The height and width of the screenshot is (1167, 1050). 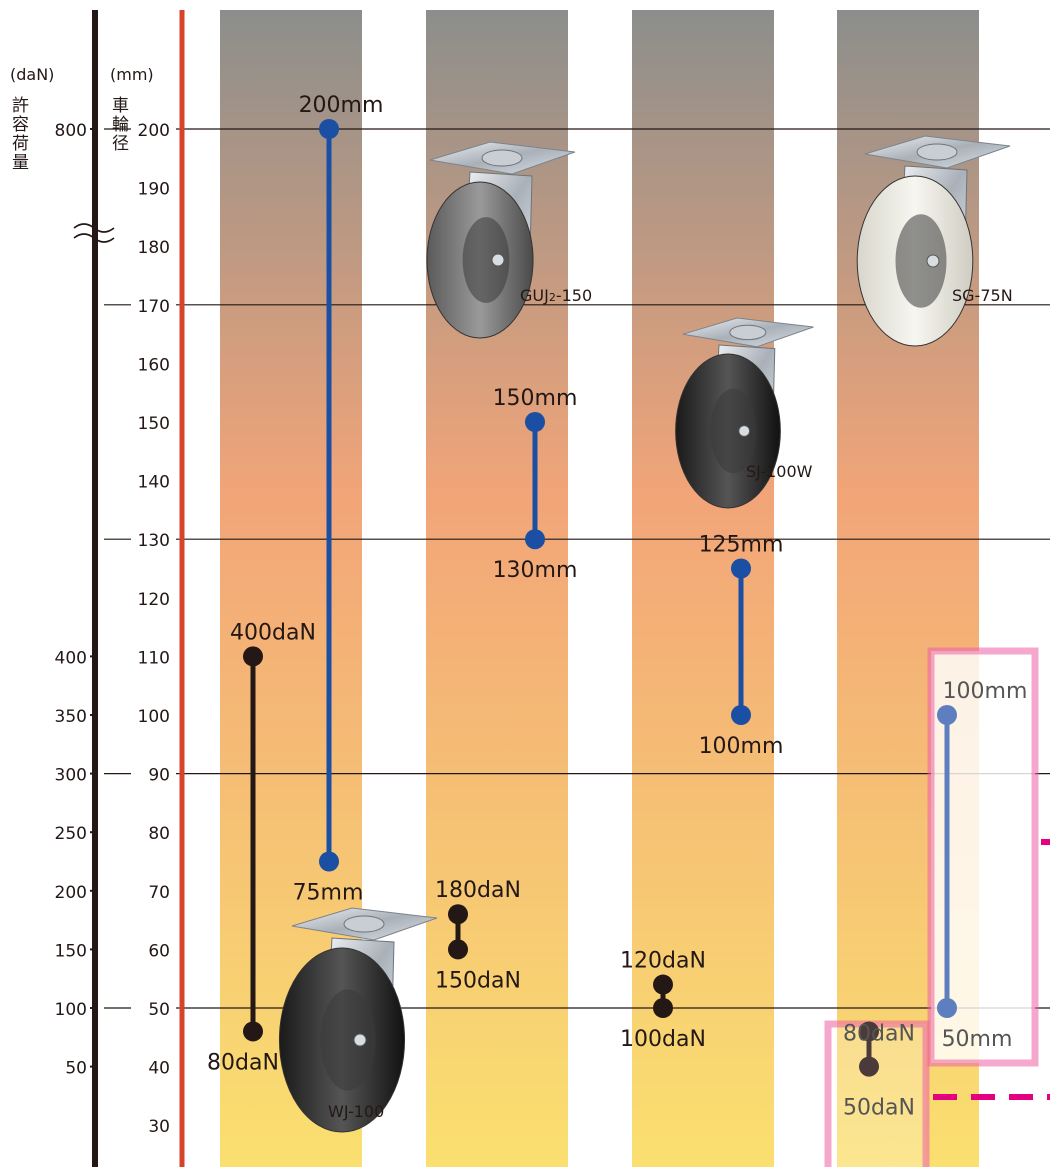 I want to click on sj-100w-load-min-point, so click(x=663, y=1008).